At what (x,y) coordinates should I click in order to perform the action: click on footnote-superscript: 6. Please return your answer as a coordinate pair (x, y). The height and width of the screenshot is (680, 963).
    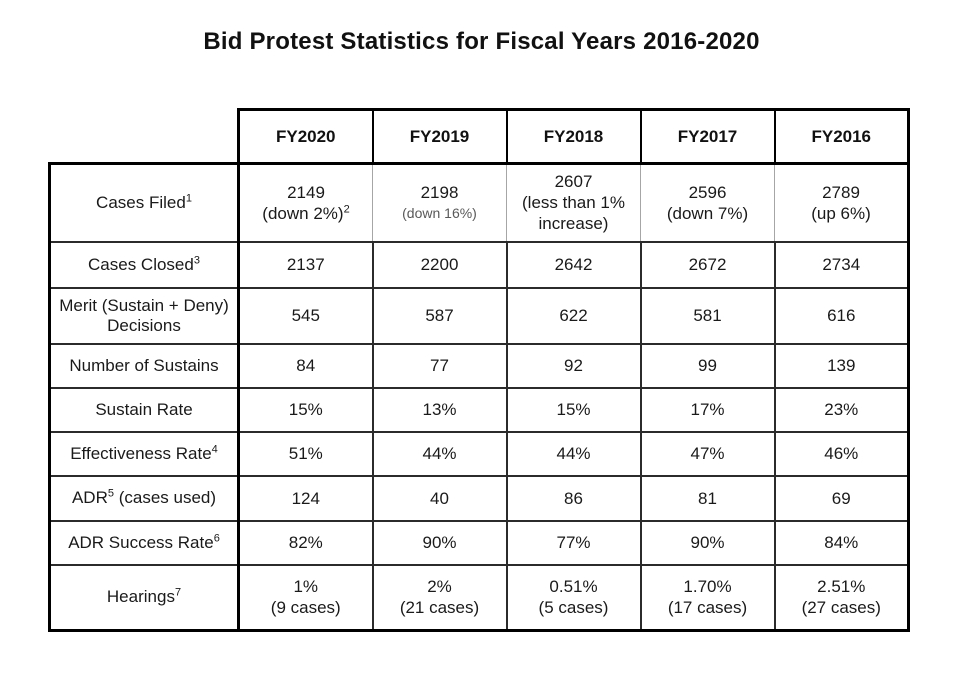
    Looking at the image, I should click on (216, 537).